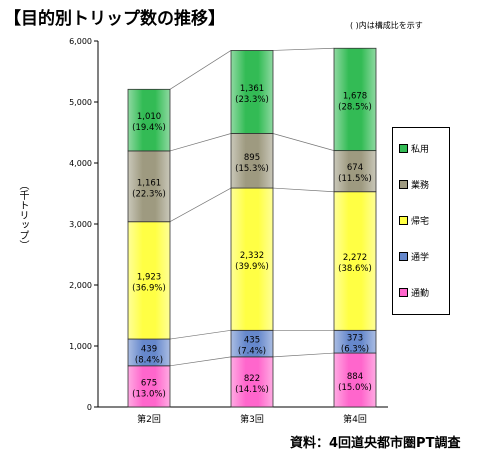 The image size is (500, 459). What do you see at coordinates (355, 168) in the screenshot?
I see `data-label: 674` at bounding box center [355, 168].